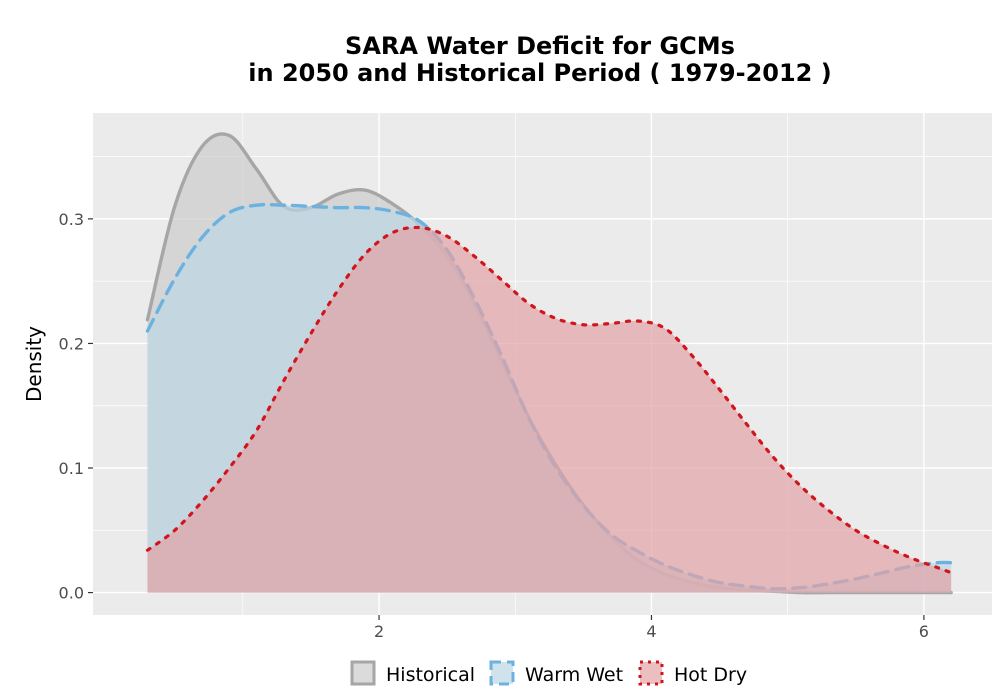 The image size is (1000, 700). What do you see at coordinates (651, 673) in the screenshot?
I see `legend-key-hot-dry` at bounding box center [651, 673].